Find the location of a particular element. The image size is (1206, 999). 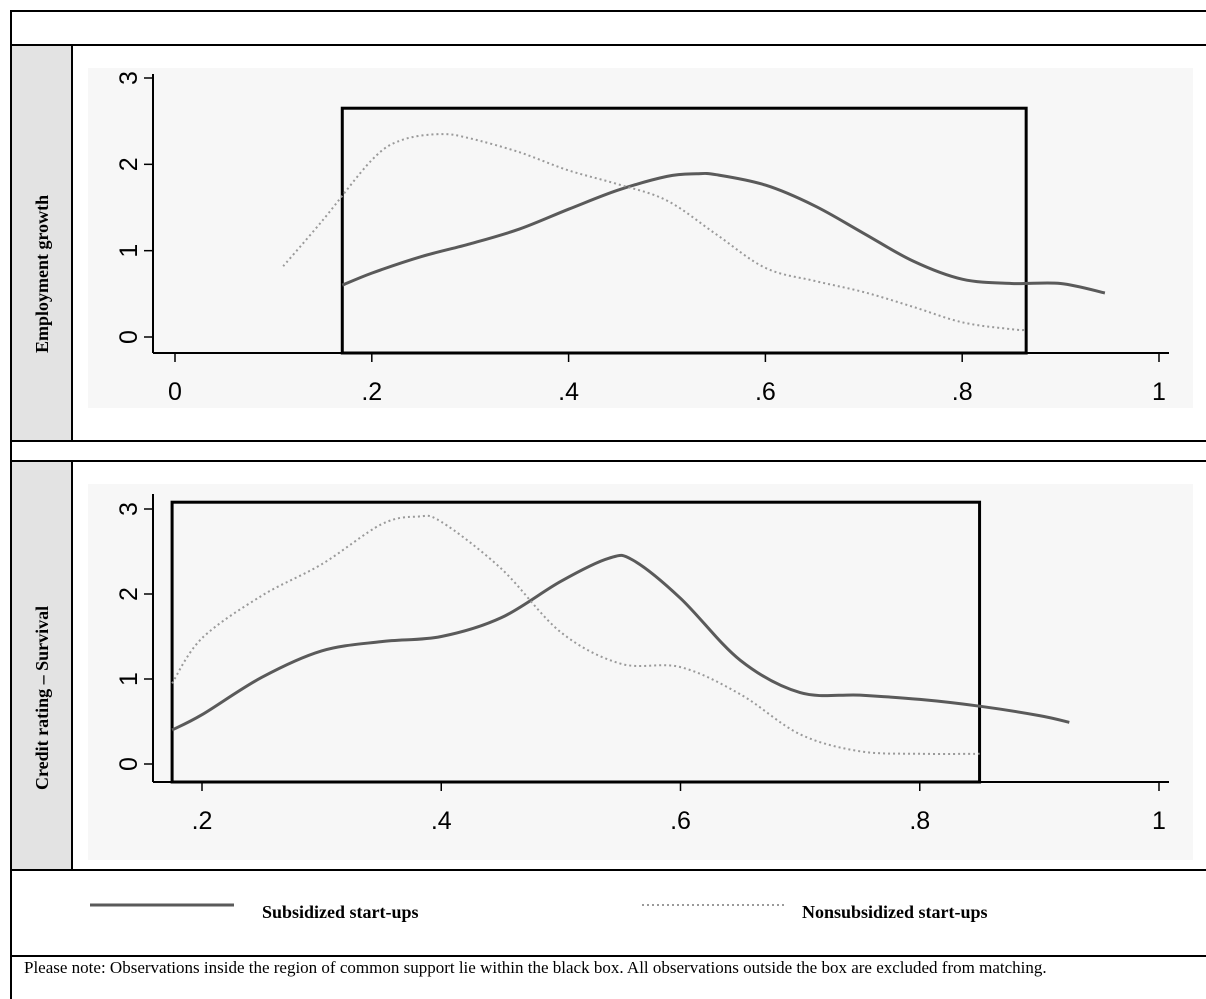

series-line-nonsubsidized is located at coordinates (654, 232).